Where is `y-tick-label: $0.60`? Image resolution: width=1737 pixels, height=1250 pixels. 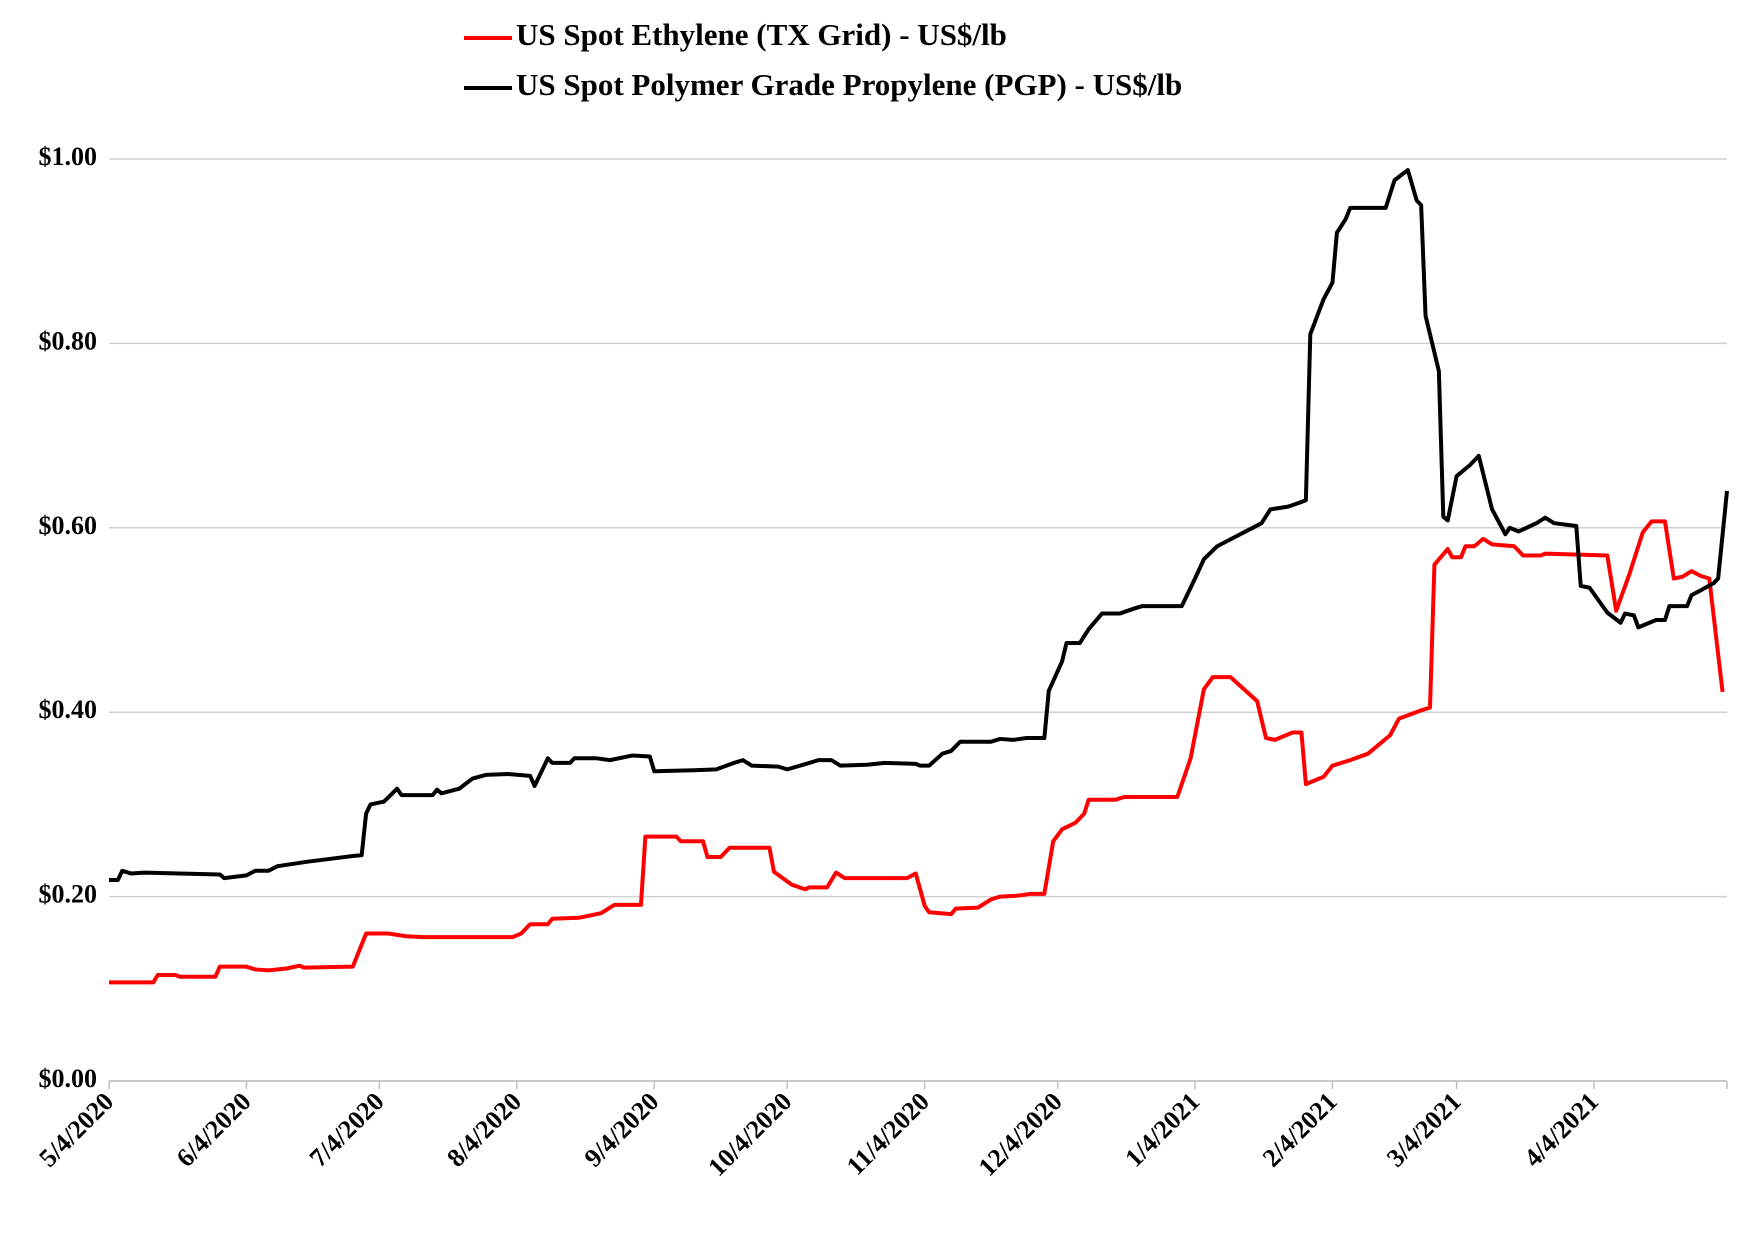
y-tick-label: $0.60 is located at coordinates (68, 525).